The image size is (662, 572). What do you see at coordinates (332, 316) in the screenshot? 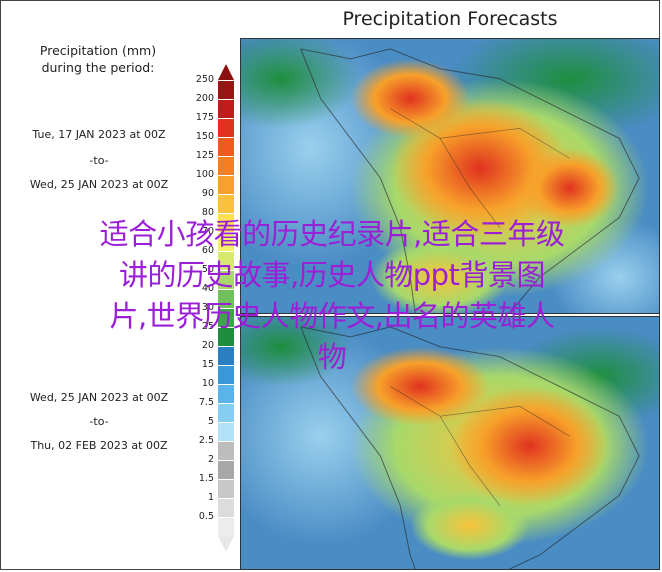
I see `watermark-line3: 片,世界历史人物作文,出名的英雄人` at bounding box center [332, 316].